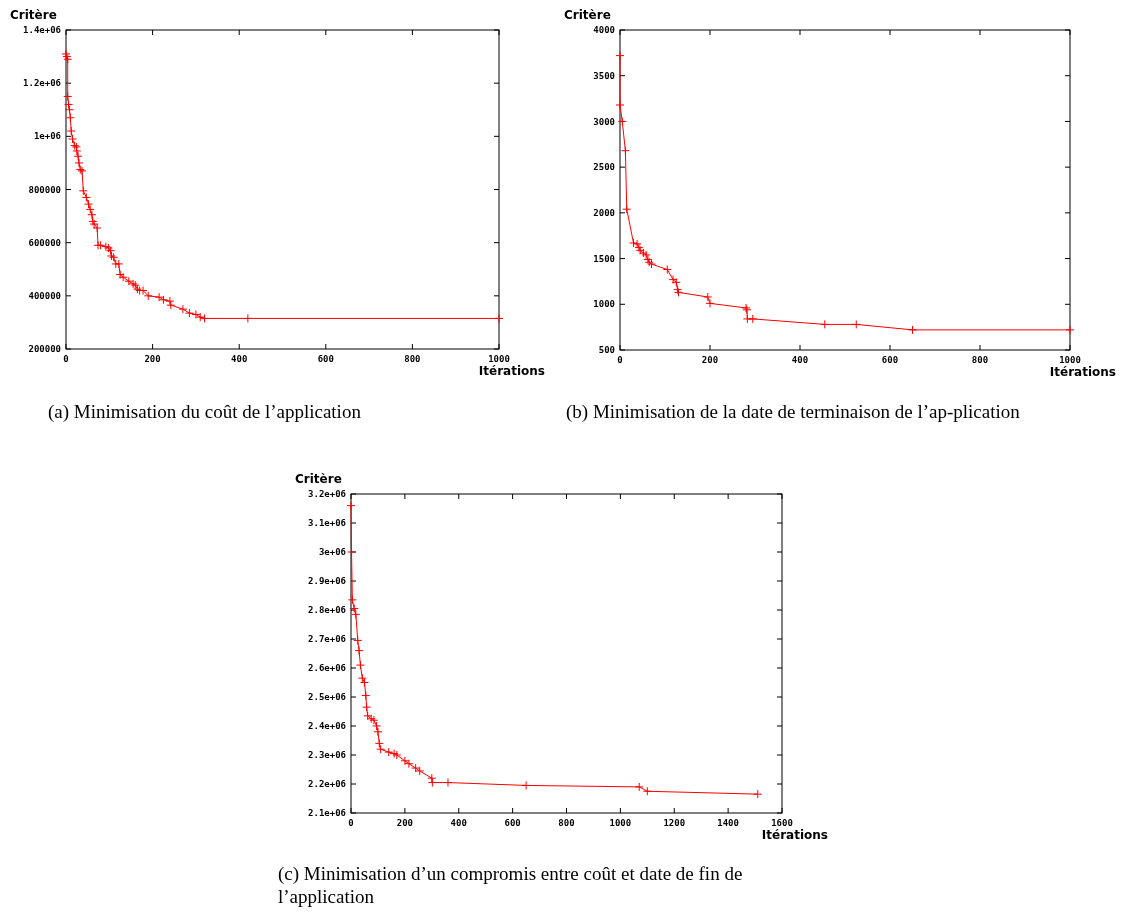  Describe the element at coordinates (604, 304) in the screenshot. I see `y-tick-label: 1000` at that location.